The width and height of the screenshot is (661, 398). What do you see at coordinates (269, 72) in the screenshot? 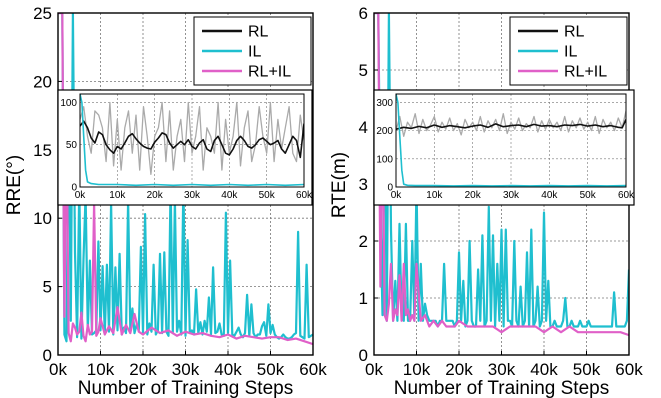
I see `rre-legend-label: RL+IL` at bounding box center [269, 72].